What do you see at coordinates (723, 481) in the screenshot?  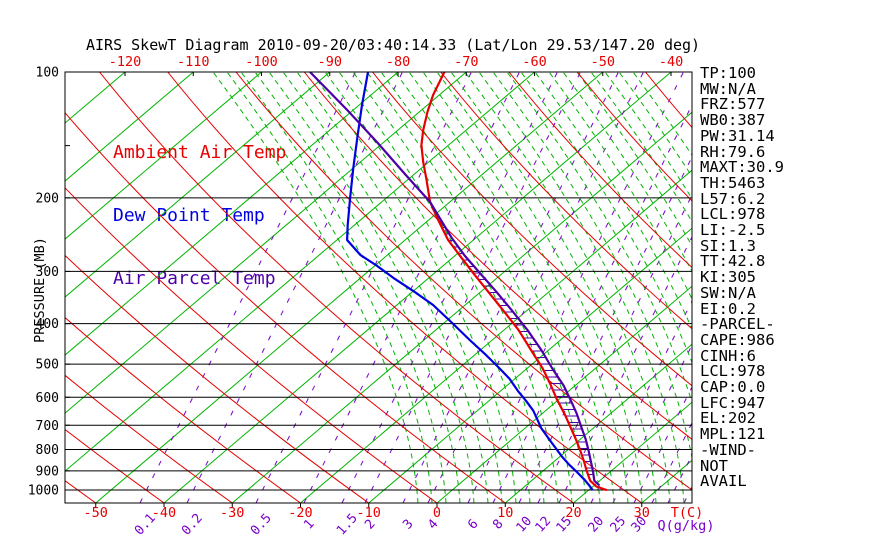 I see `panel-line: AVAIL` at bounding box center [723, 481].